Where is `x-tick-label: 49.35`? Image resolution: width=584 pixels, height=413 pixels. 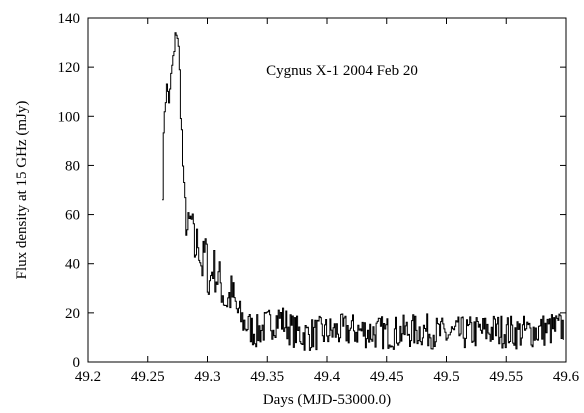
x-tick-label: 49.35 is located at coordinates (267, 377).